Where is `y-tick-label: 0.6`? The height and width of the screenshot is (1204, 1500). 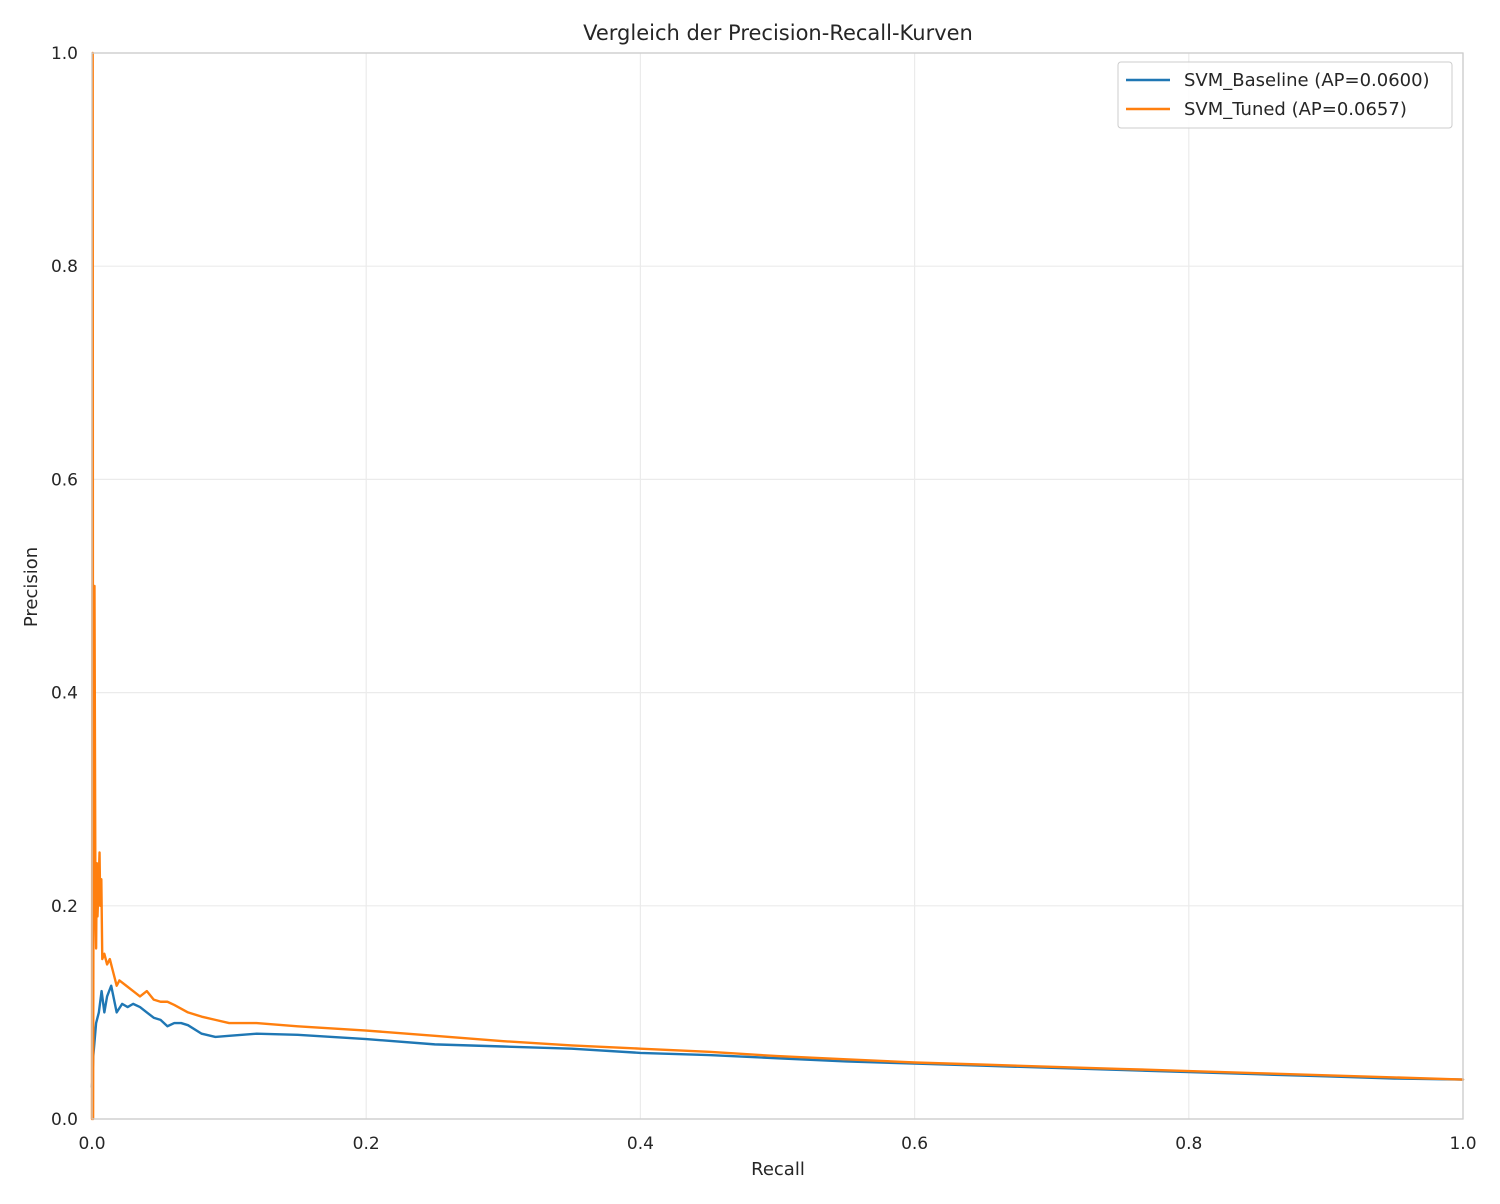
y-tick-label: 0.6 is located at coordinates (64, 480).